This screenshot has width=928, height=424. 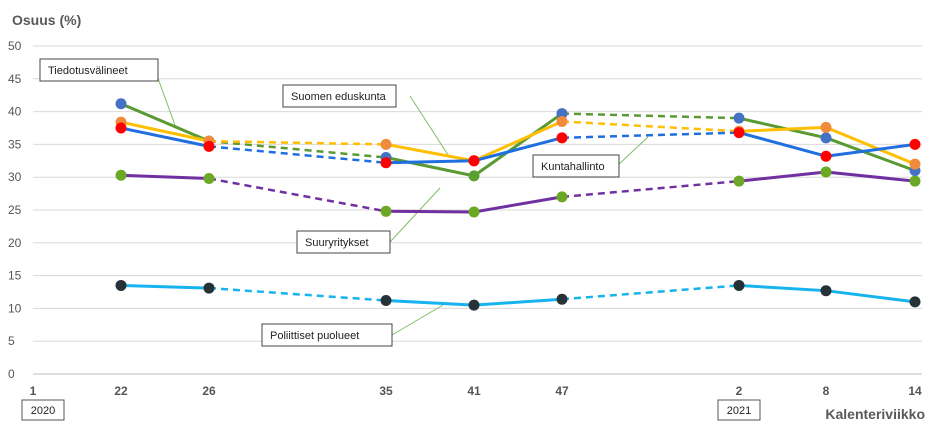 What do you see at coordinates (15, 112) in the screenshot?
I see `y-tick-label: 40` at bounding box center [15, 112].